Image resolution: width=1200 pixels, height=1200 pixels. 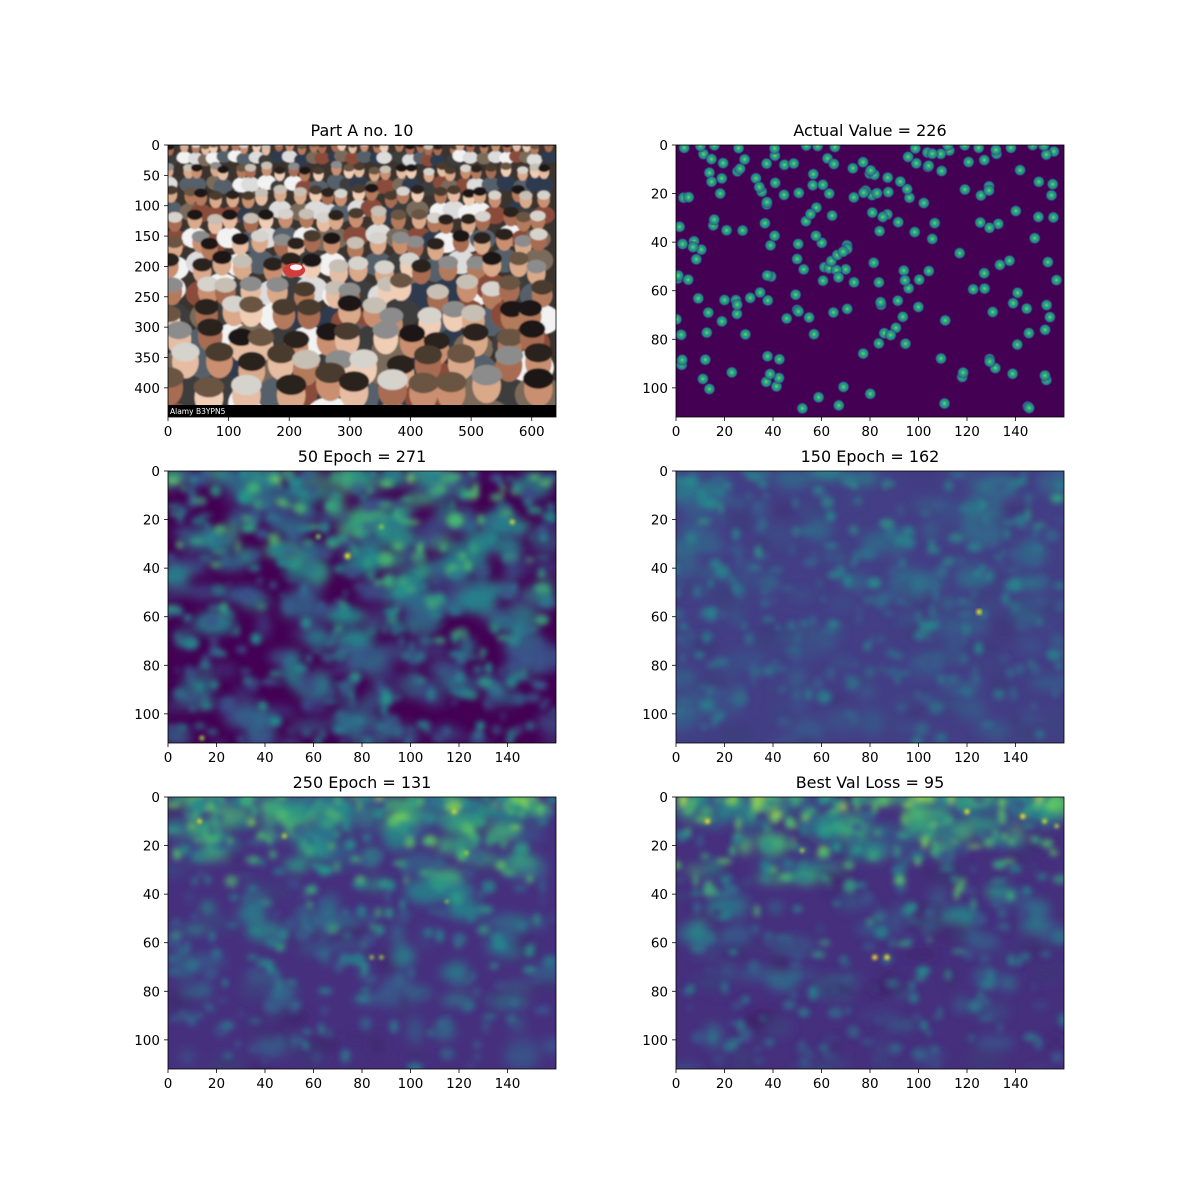 I want to click on y-tick-label: 350, so click(x=147, y=359).